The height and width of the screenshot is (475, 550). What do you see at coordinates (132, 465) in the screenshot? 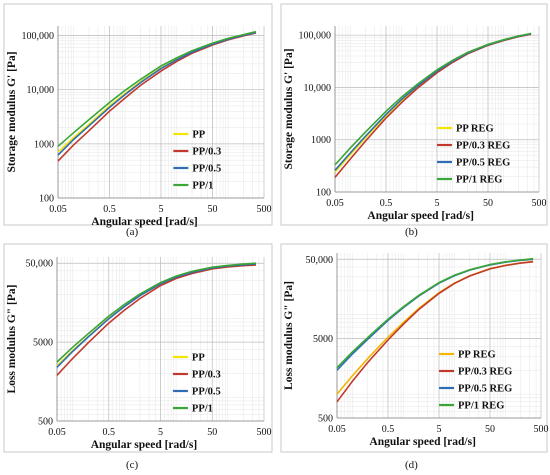
I see `caption-c: (c)` at bounding box center [132, 465].